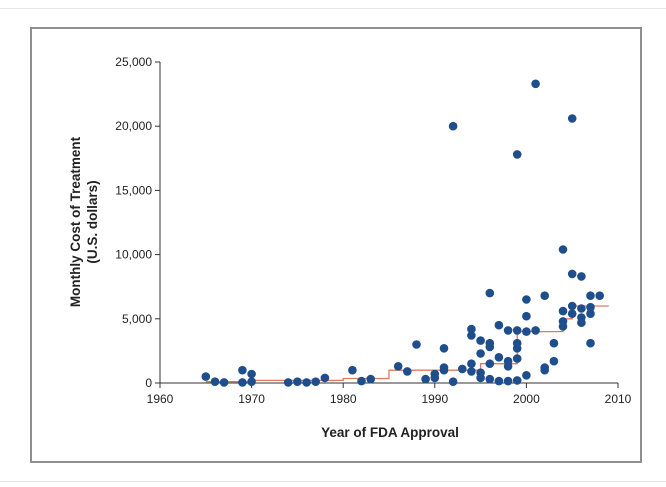 The image size is (666, 487). What do you see at coordinates (133, 190) in the screenshot?
I see `y-tick-label: 15,000` at bounding box center [133, 190].